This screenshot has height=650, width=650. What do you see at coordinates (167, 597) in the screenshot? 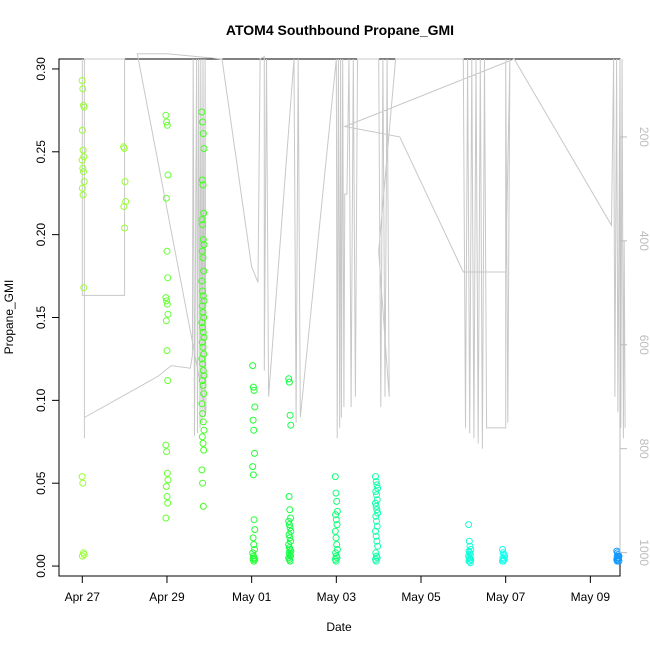
I see `x-tick-label: Apr 29` at bounding box center [167, 597].